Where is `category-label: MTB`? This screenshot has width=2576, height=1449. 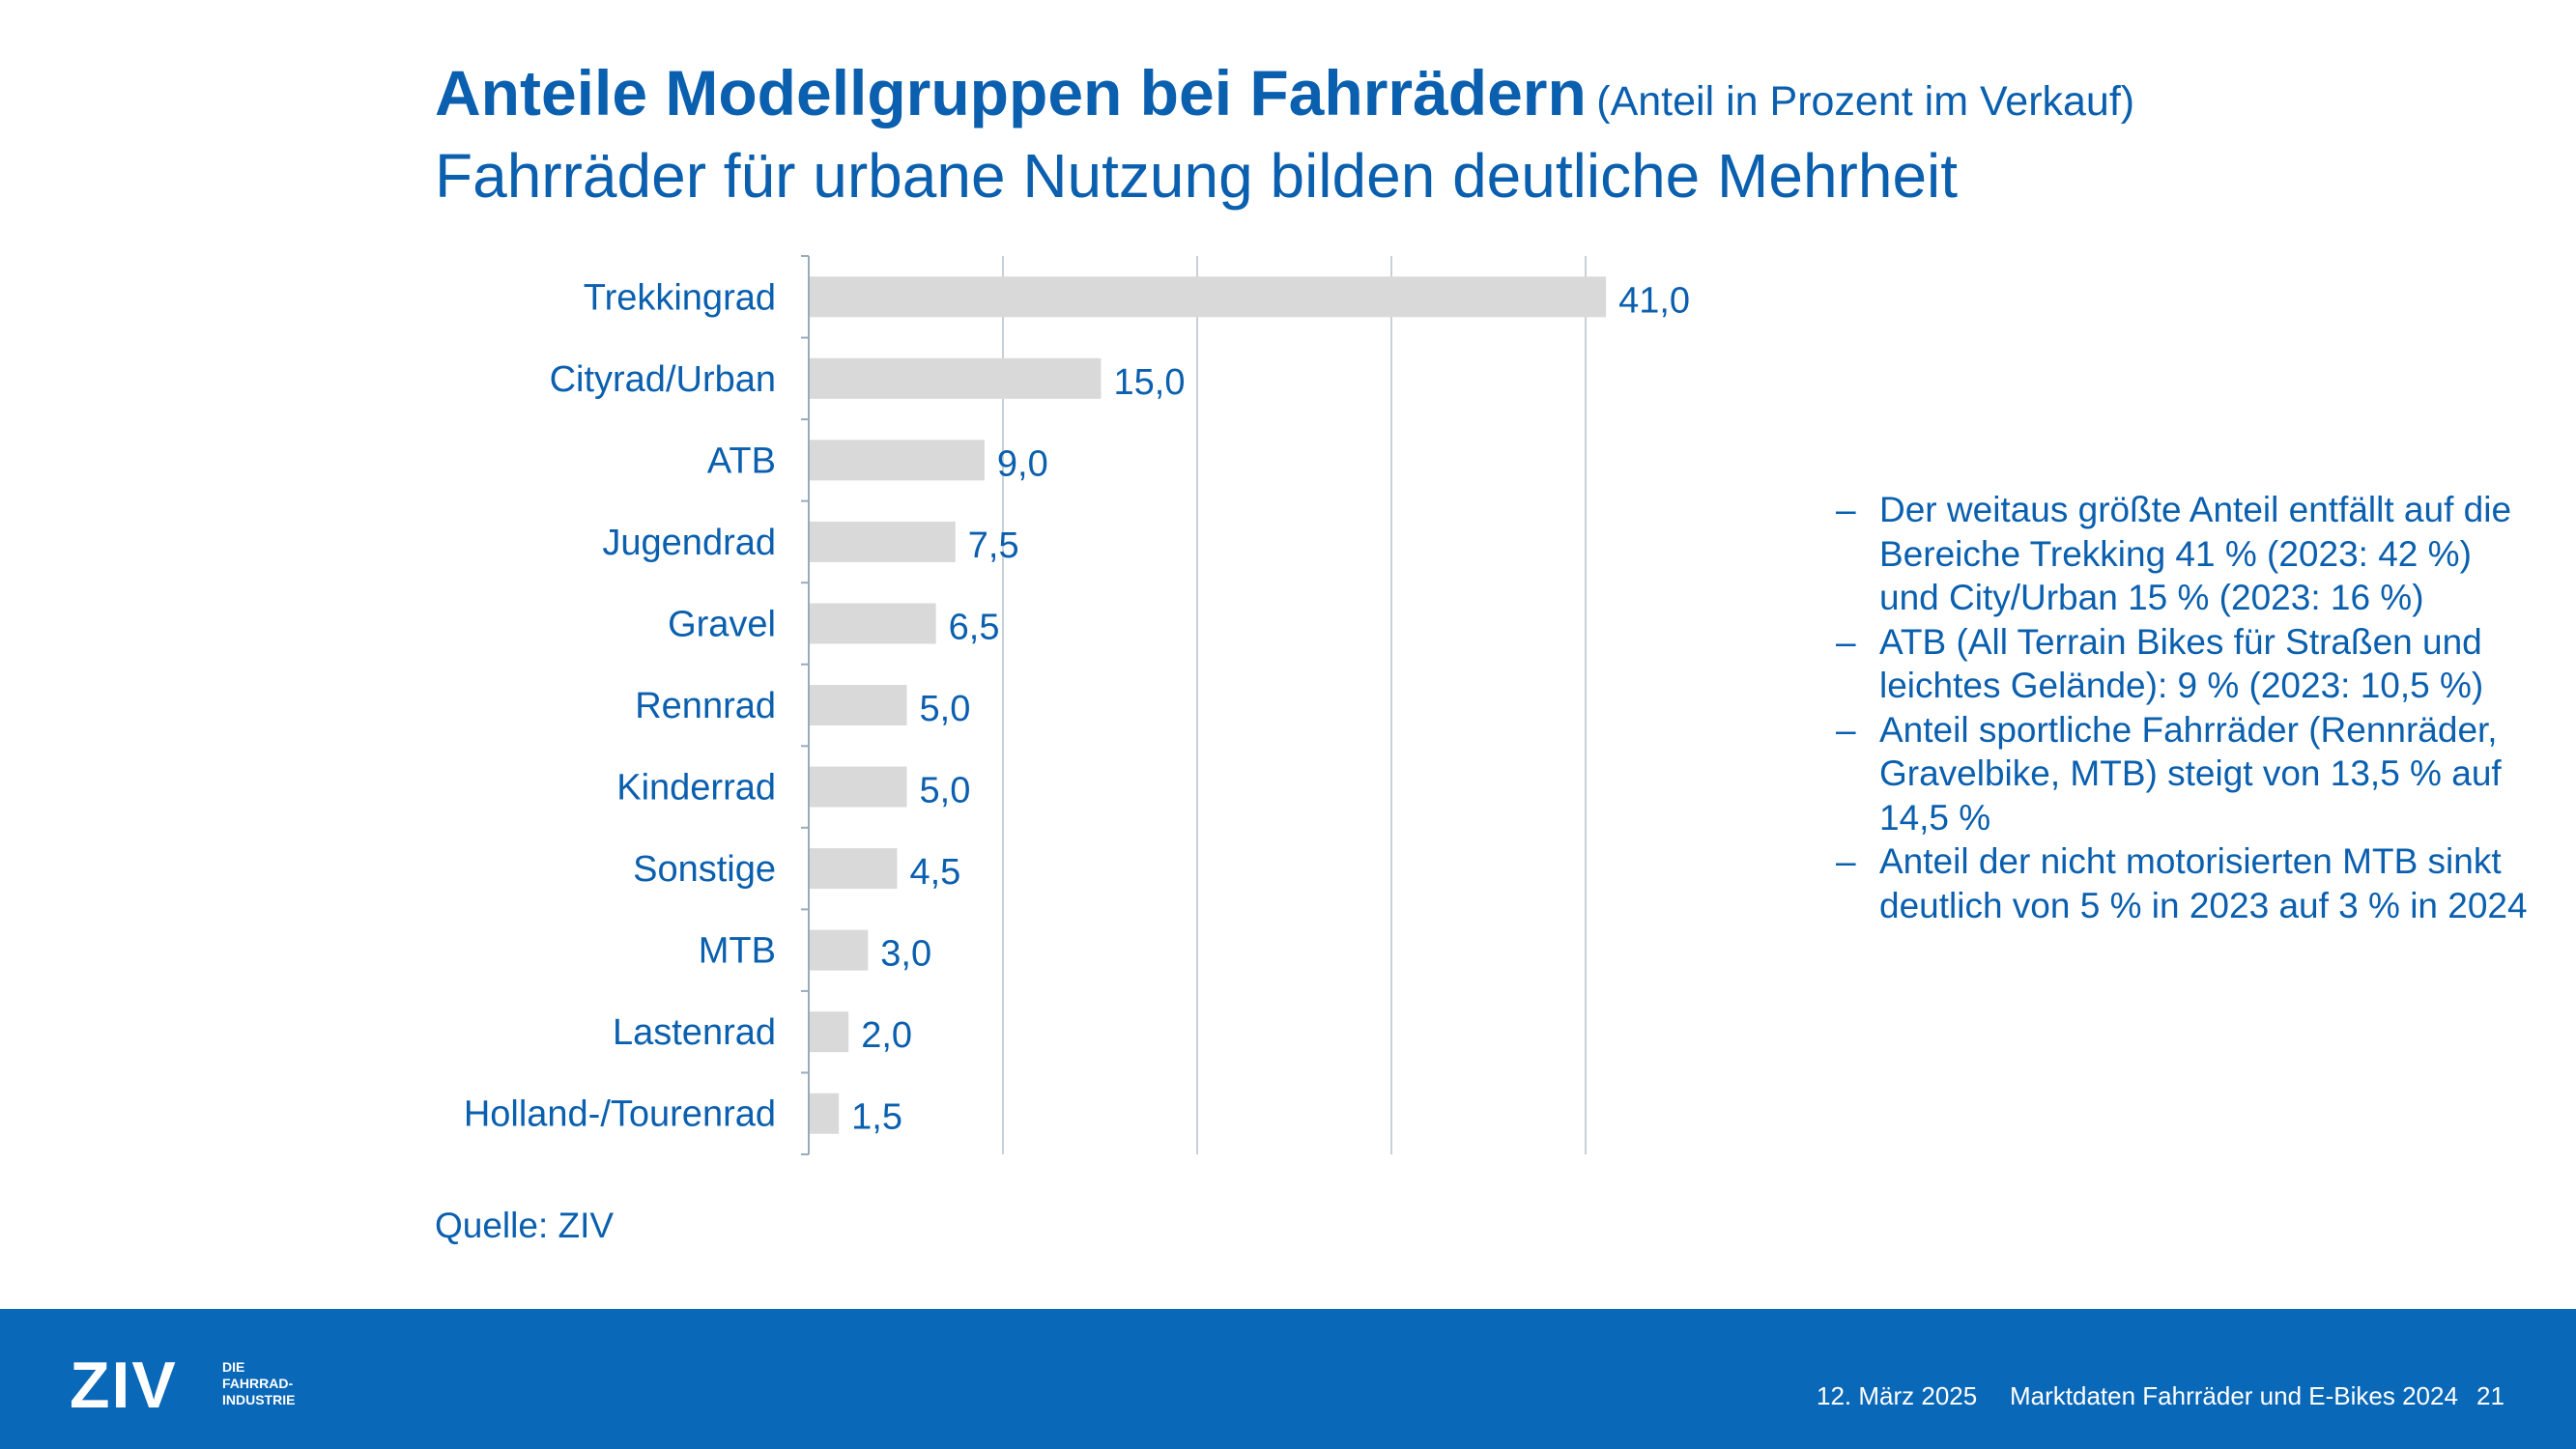 category-label: MTB is located at coordinates (738, 951).